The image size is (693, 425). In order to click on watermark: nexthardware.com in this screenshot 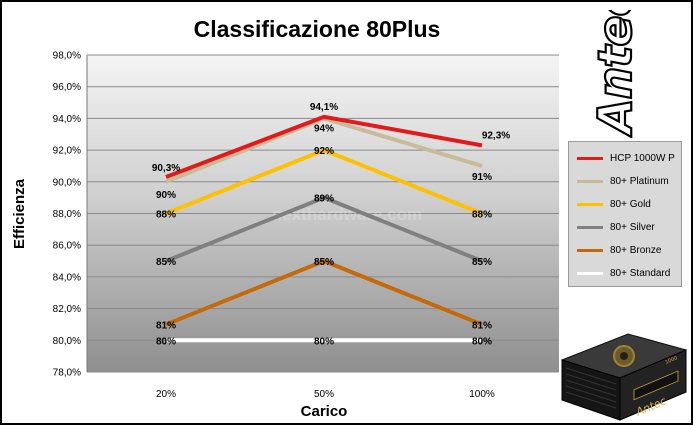, I will do `click(347, 214)`.